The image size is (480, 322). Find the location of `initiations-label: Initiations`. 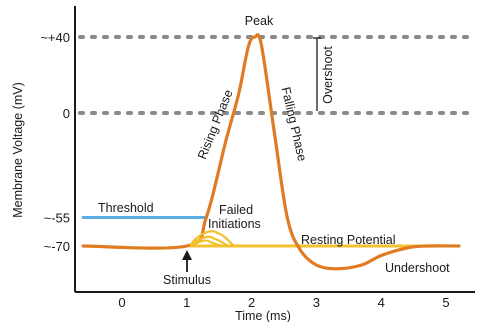

initiations-label: Initiations is located at coordinates (234, 224).